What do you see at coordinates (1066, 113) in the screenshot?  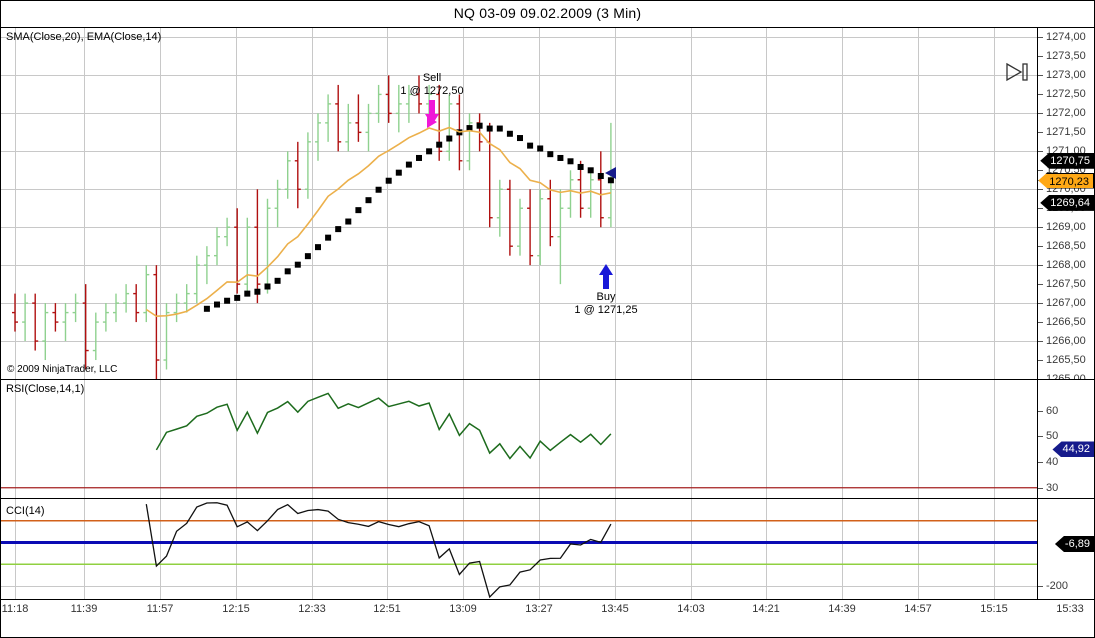 I see `price-axis-label: 1272,00` at bounding box center [1066, 113].